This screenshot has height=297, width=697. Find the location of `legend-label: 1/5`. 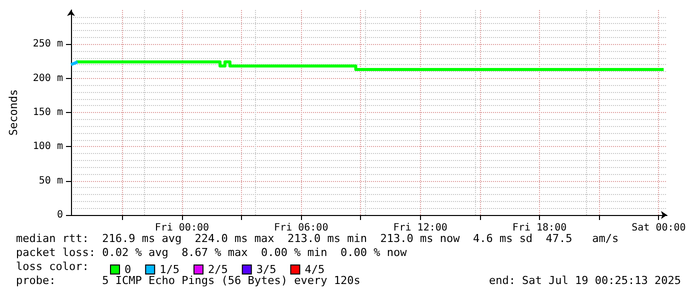

legend-label: 1/5 is located at coordinates (170, 269).